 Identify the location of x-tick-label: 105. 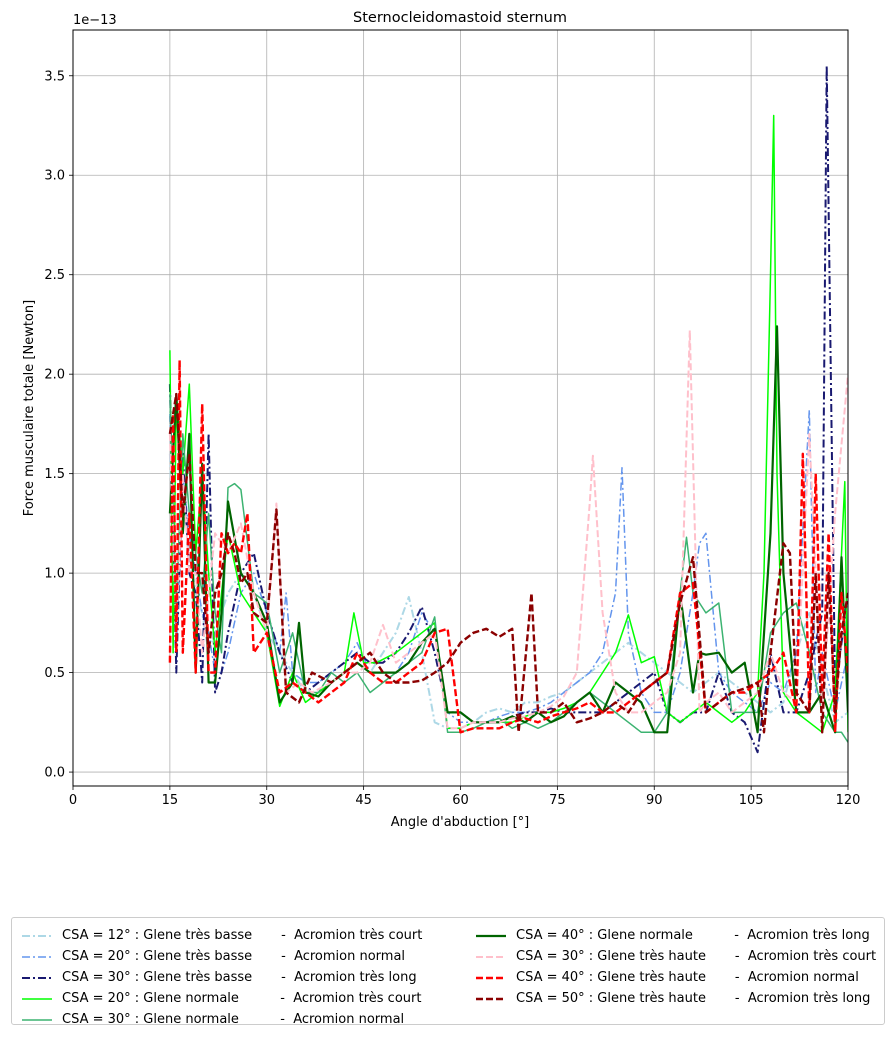
(751, 800).